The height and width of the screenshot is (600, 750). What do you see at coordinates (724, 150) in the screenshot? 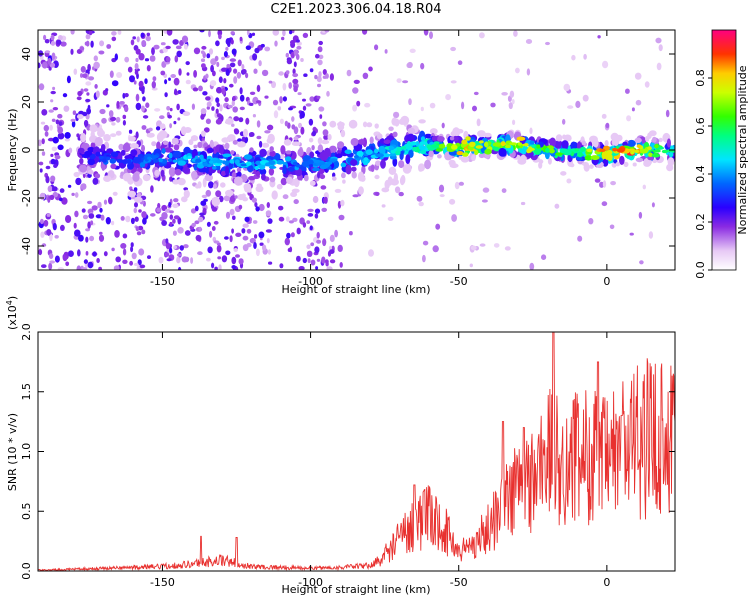
I see `colorbar-gradient` at bounding box center [724, 150].